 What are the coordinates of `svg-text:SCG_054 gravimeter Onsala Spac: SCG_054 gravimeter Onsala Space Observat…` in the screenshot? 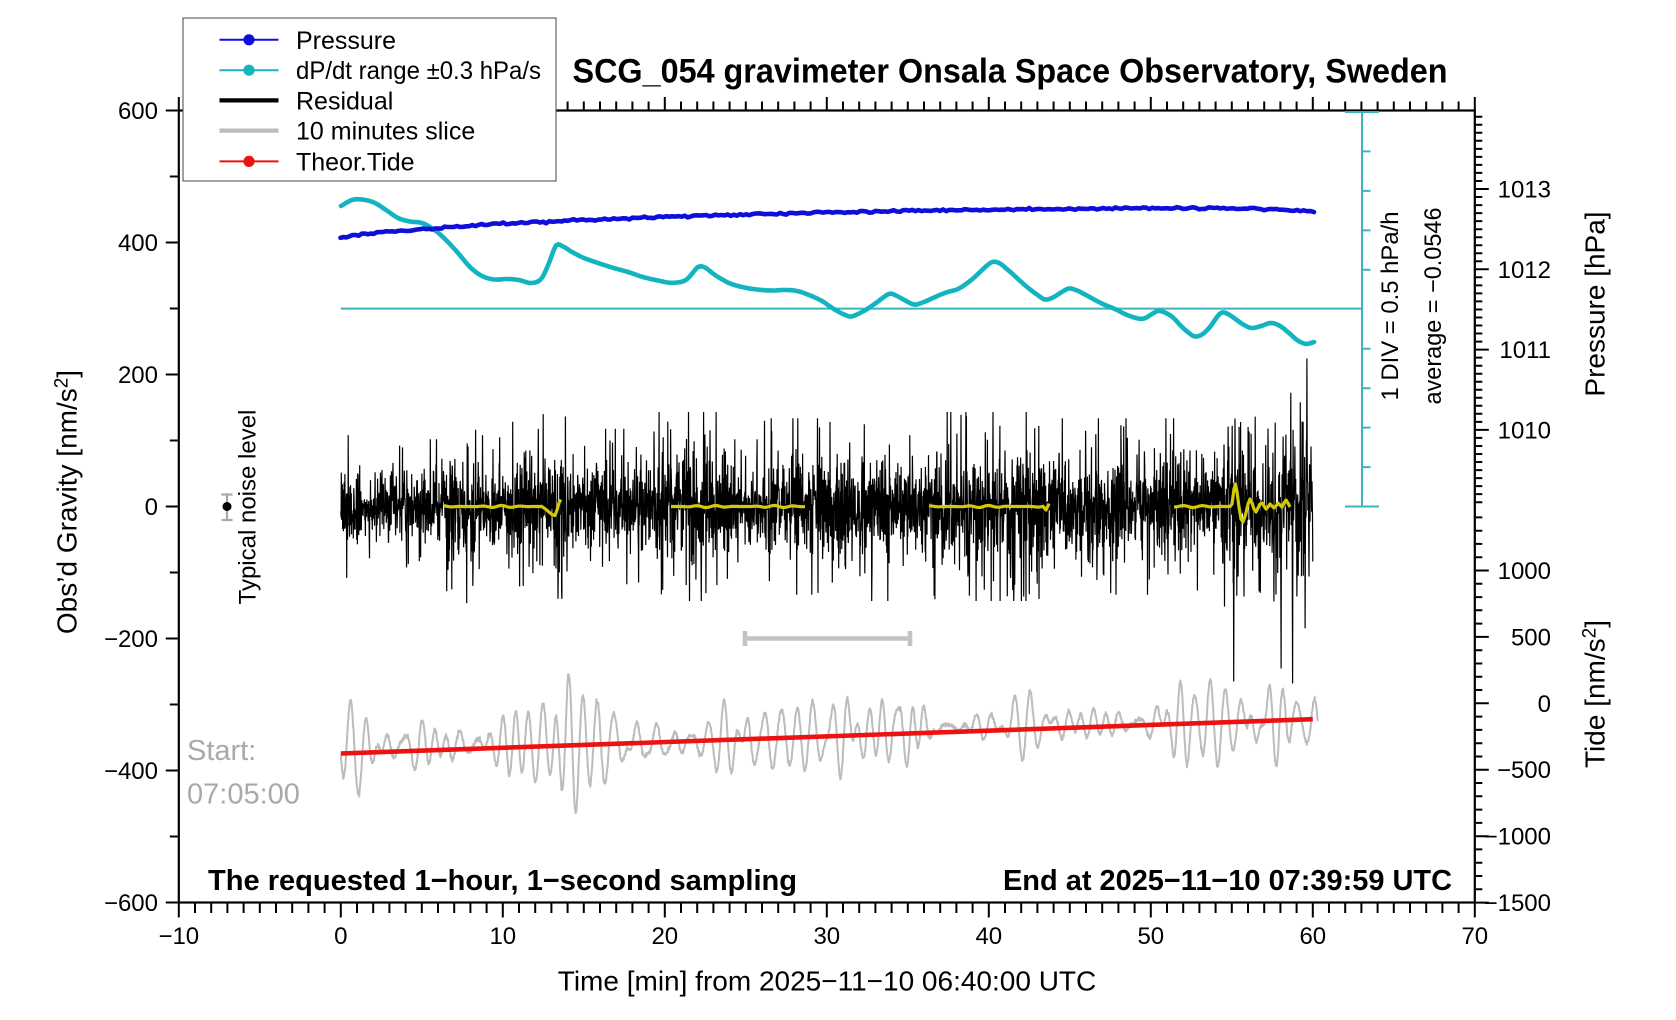 It's located at (1010, 72).